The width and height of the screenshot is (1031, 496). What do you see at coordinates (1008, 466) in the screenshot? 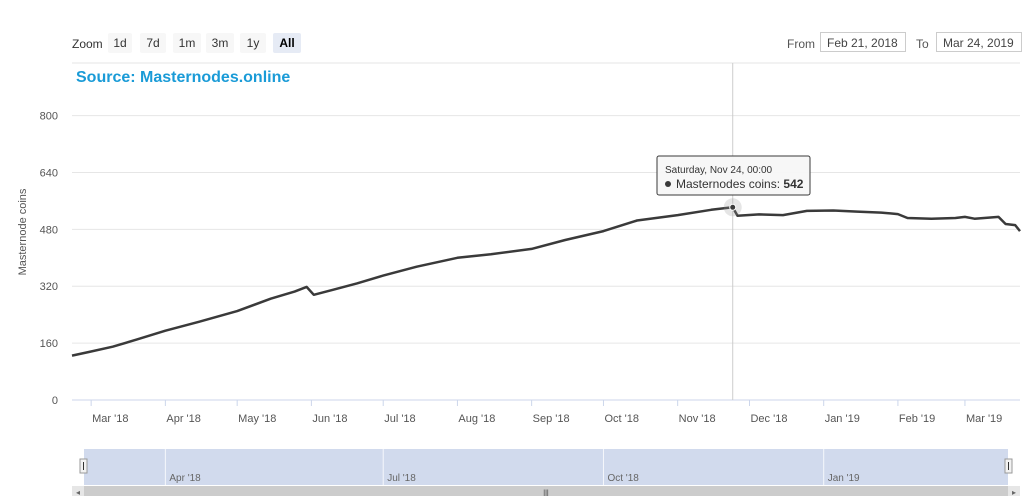
I see `navigator-right-handle` at bounding box center [1008, 466].